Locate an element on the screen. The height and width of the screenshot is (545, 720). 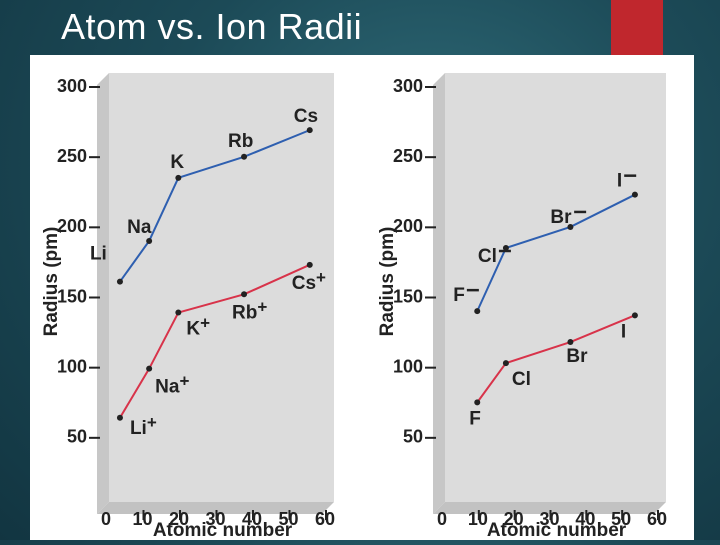
left-yaxis-label: Radius (pm) is located at coordinates (51, 282).